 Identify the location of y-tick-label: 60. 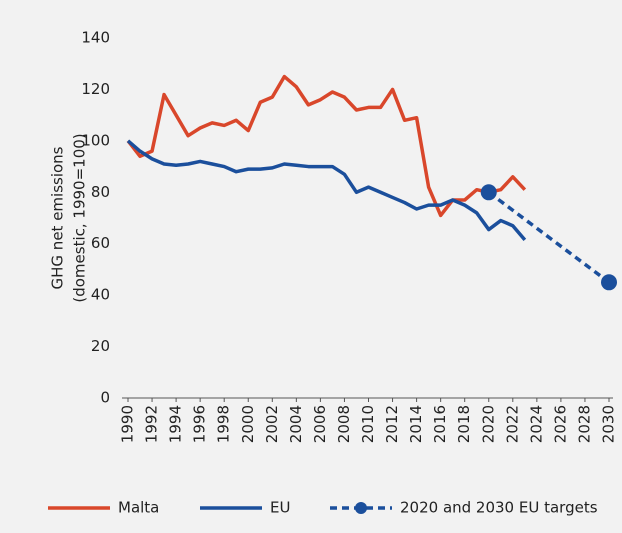
(100, 243).